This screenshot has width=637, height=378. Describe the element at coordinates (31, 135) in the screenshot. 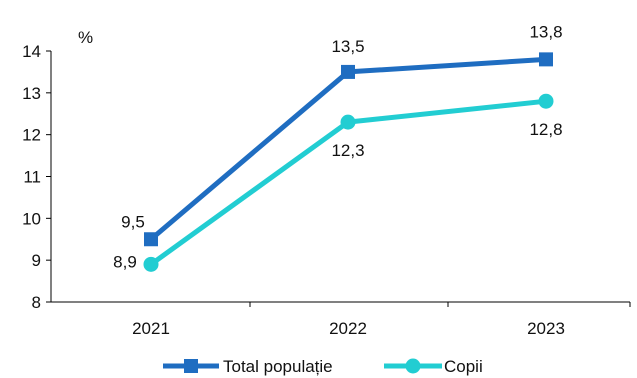

I see `y-tick-label: 12` at that location.